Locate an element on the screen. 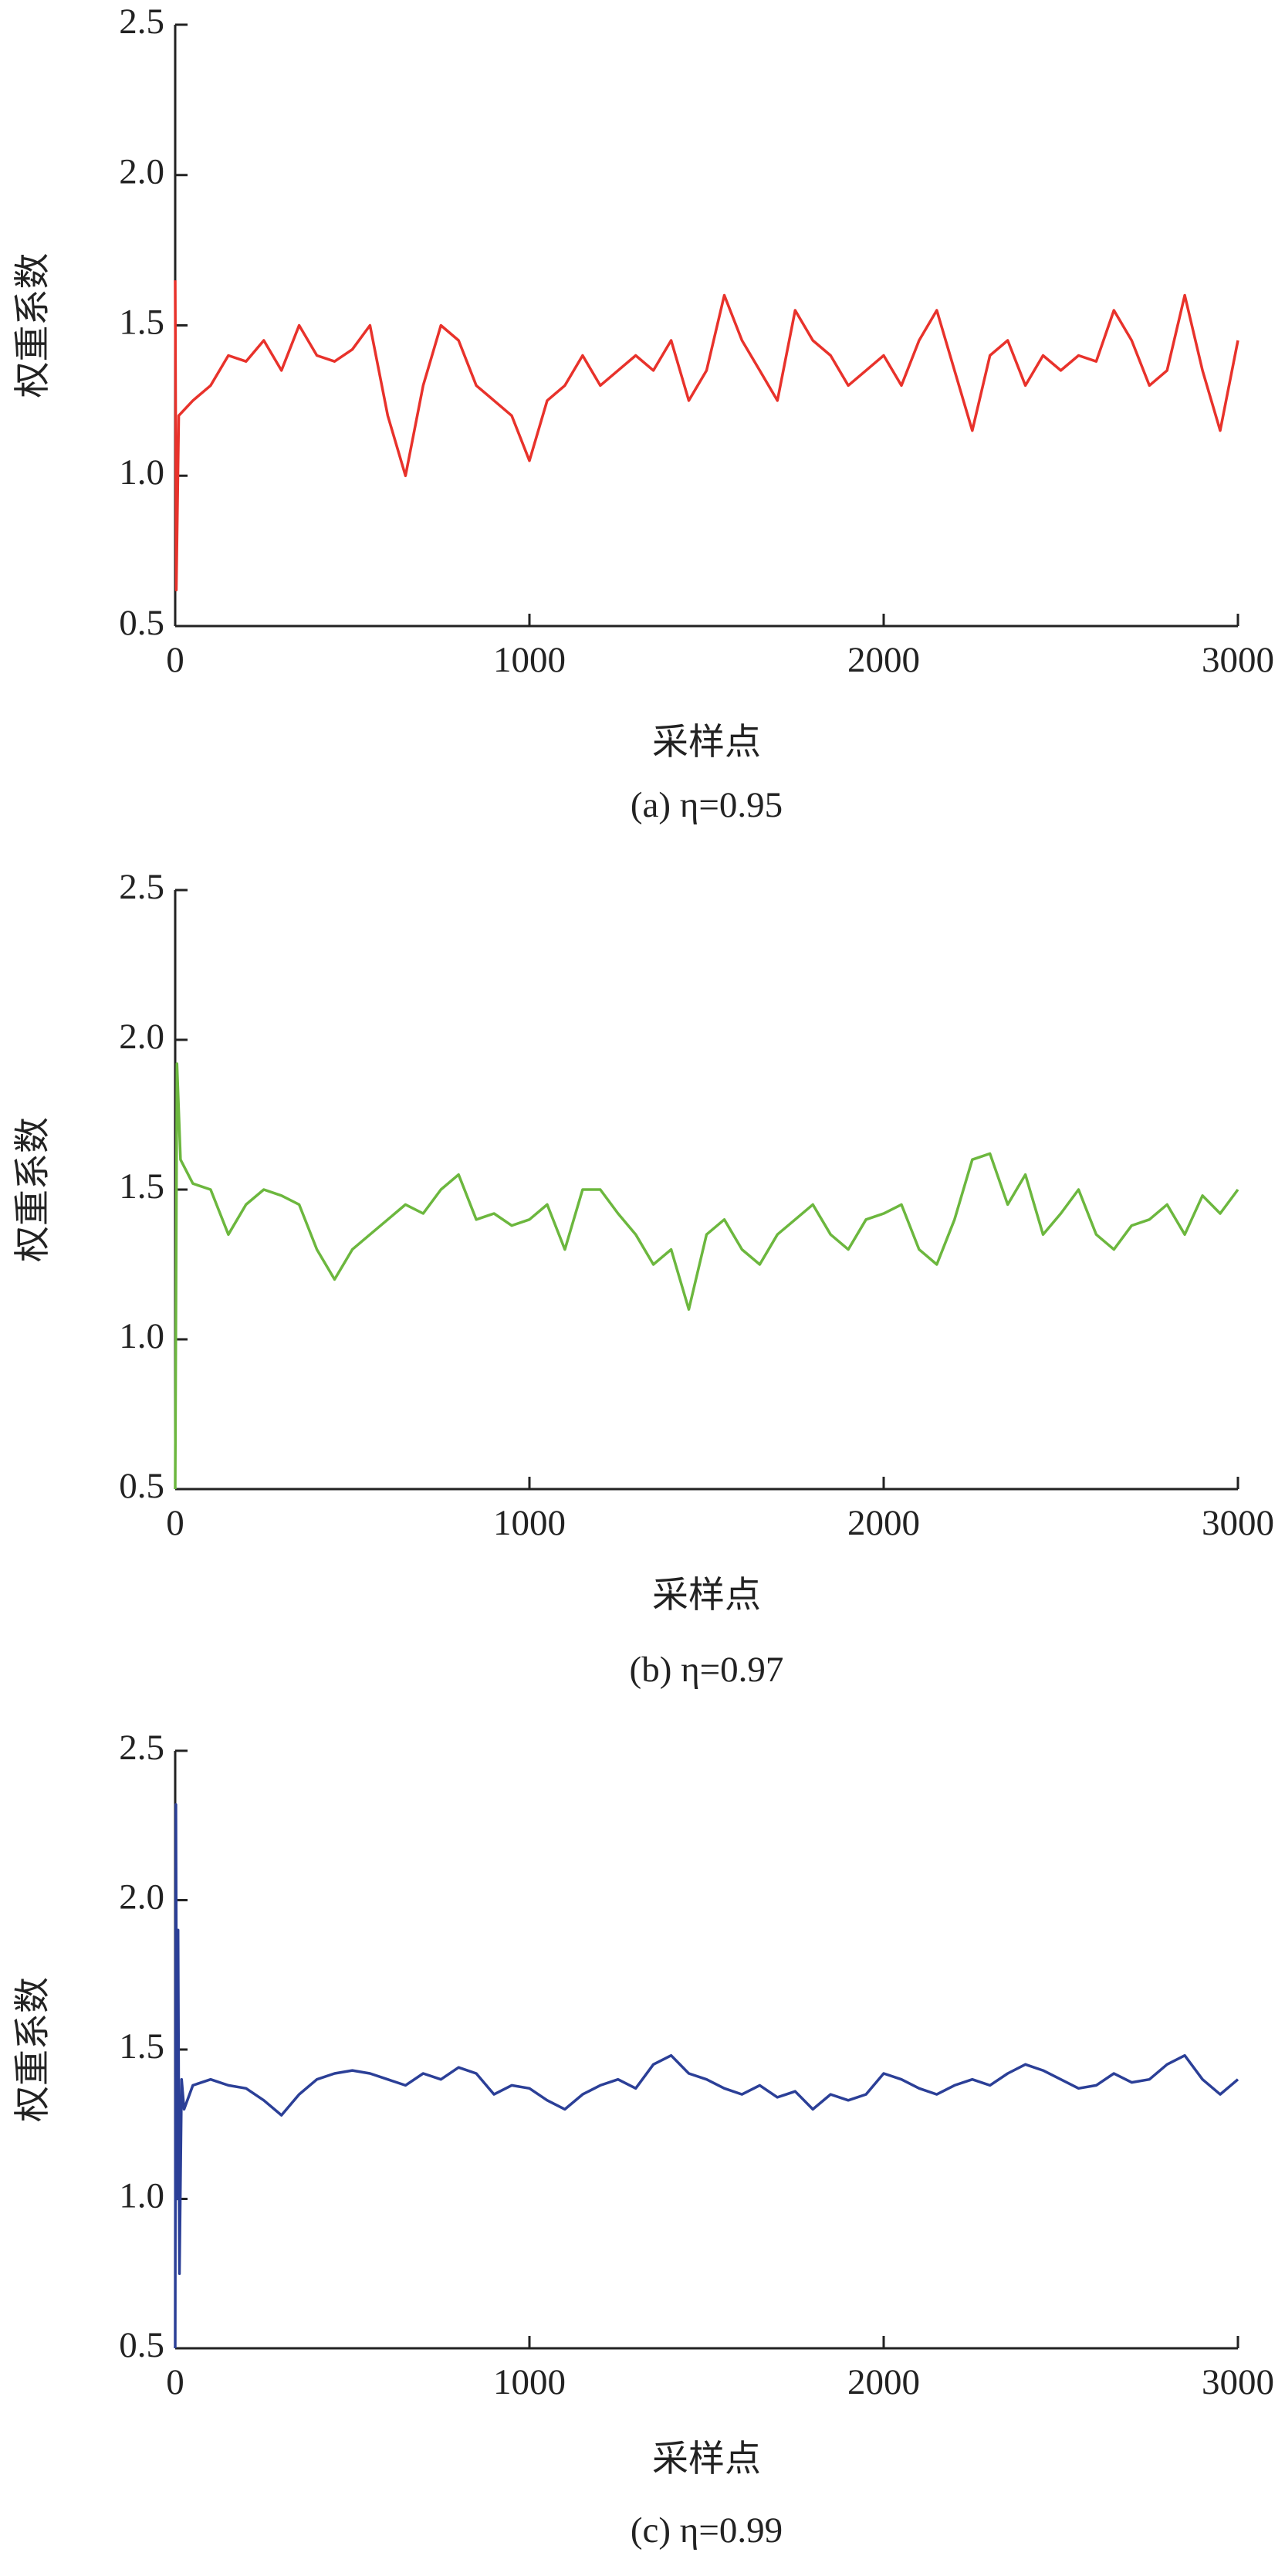  caption: (b) η=0.97 is located at coordinates (707, 1670).